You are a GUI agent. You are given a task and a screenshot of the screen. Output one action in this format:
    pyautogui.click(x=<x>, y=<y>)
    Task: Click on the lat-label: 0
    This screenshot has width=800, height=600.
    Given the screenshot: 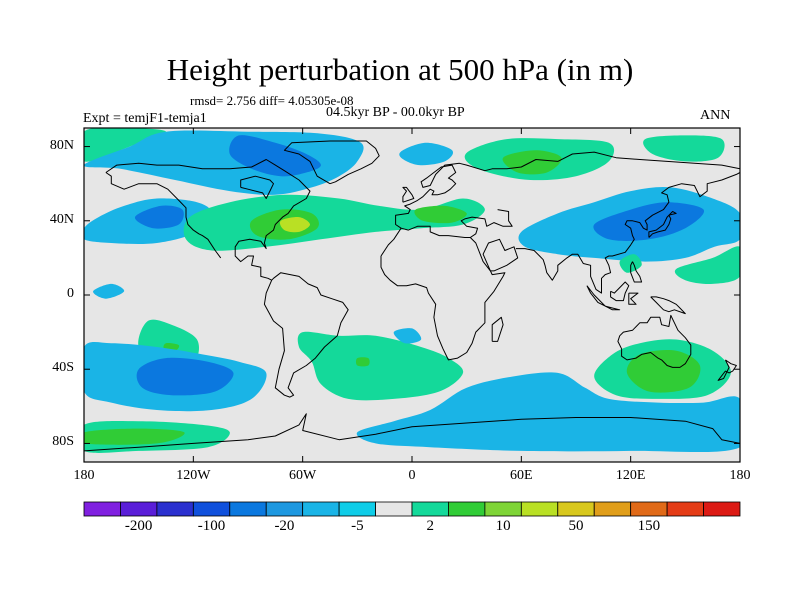 What is the action you would take?
    pyautogui.click(x=70, y=293)
    